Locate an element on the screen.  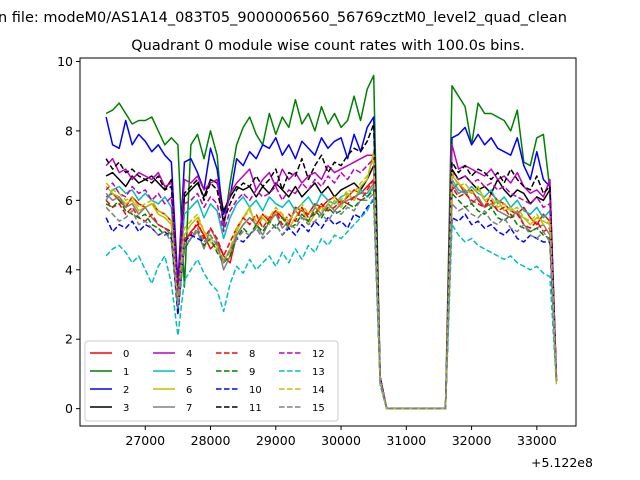
legend-label-6: 6 is located at coordinates (189, 390).